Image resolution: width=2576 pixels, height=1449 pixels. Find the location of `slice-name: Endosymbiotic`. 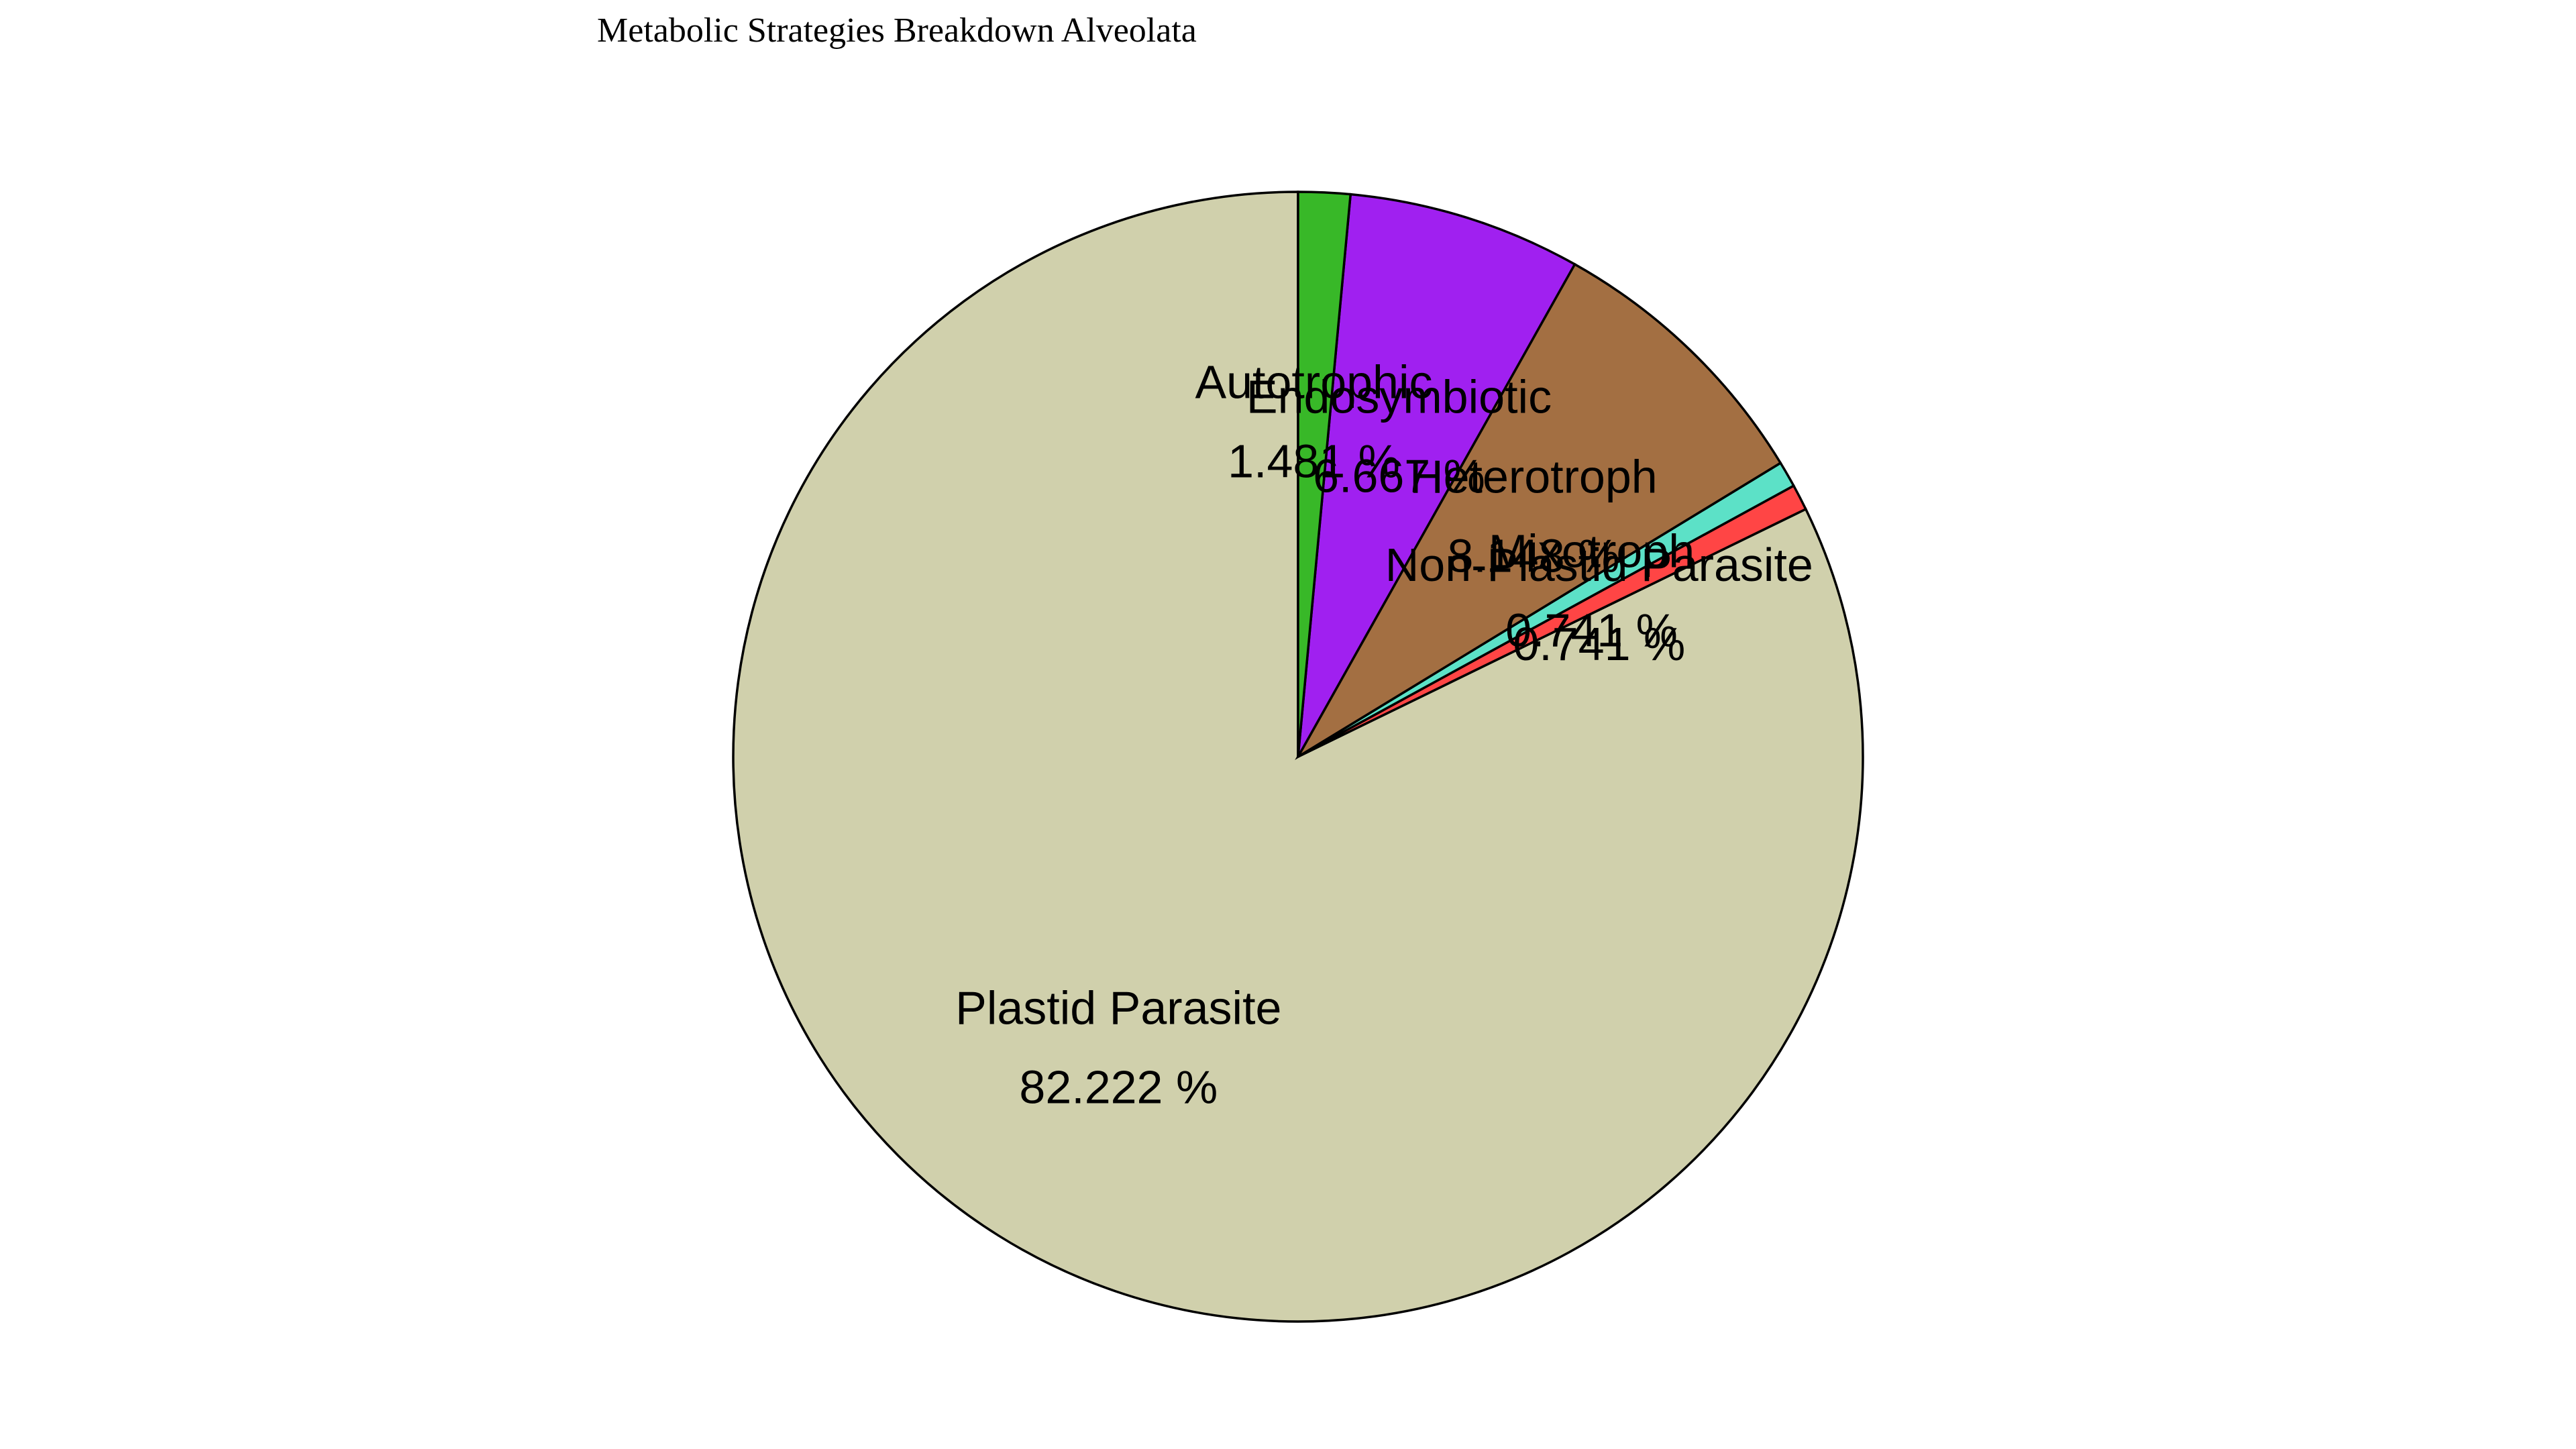

slice-name: Endosymbiotic is located at coordinates (1399, 397).